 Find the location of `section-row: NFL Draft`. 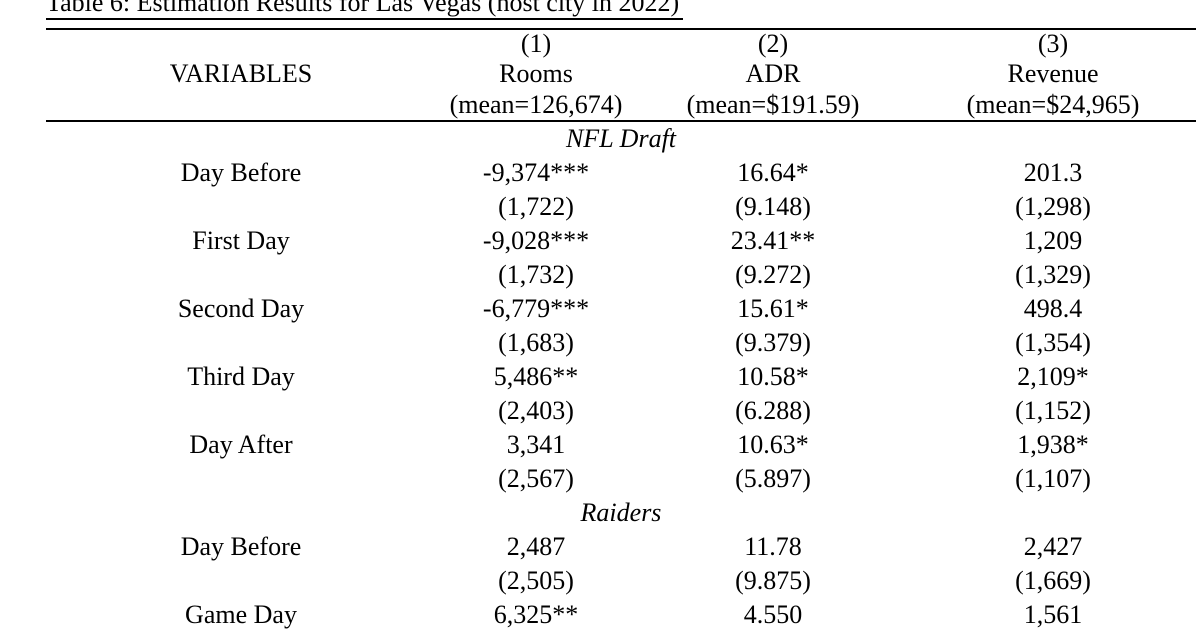

section-row: NFL Draft is located at coordinates (621, 138).